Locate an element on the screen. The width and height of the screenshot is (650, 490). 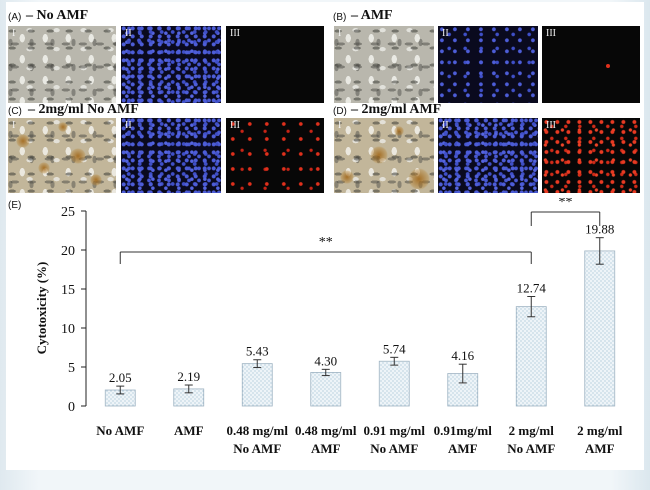
panel-d-tile-iii-label: III is located at coordinates (551, 125).